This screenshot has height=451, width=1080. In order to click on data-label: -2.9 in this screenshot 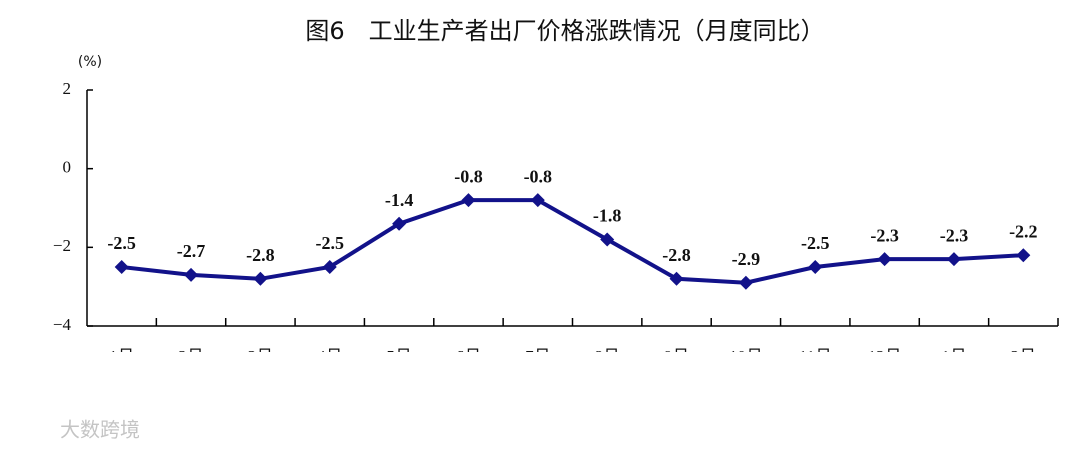, I will do `click(746, 259)`.